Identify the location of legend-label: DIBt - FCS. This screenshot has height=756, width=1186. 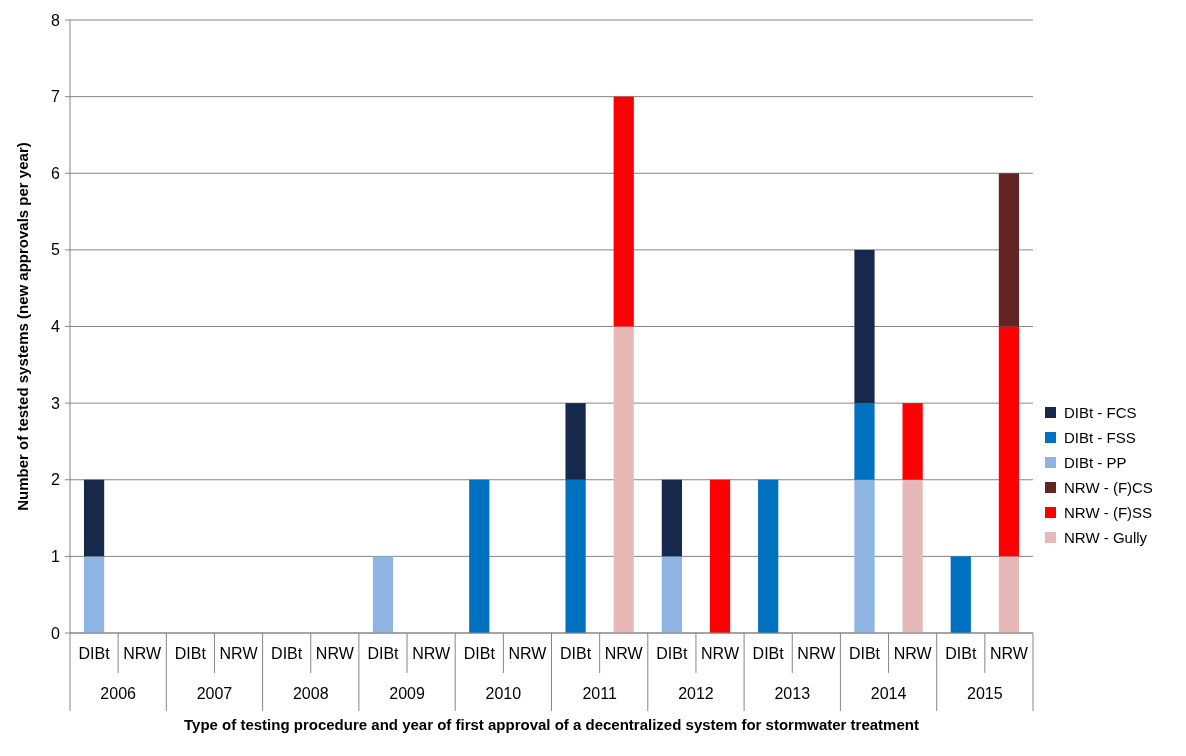
(1100, 413).